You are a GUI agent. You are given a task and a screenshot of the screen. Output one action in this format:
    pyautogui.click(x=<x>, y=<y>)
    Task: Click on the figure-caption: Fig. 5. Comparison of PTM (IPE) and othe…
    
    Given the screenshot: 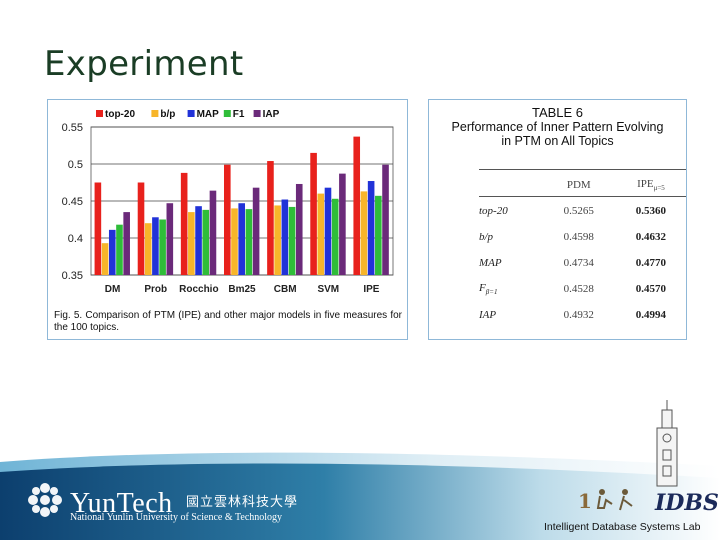 What is the action you would take?
    pyautogui.click(x=228, y=321)
    